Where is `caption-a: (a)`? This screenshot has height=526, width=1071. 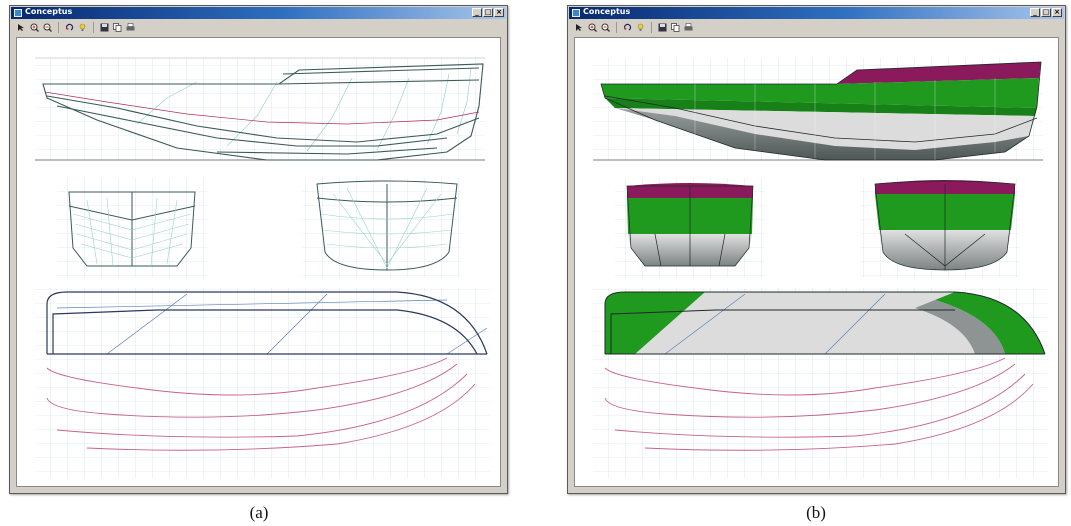
caption-a: (a) is located at coordinates (259, 512).